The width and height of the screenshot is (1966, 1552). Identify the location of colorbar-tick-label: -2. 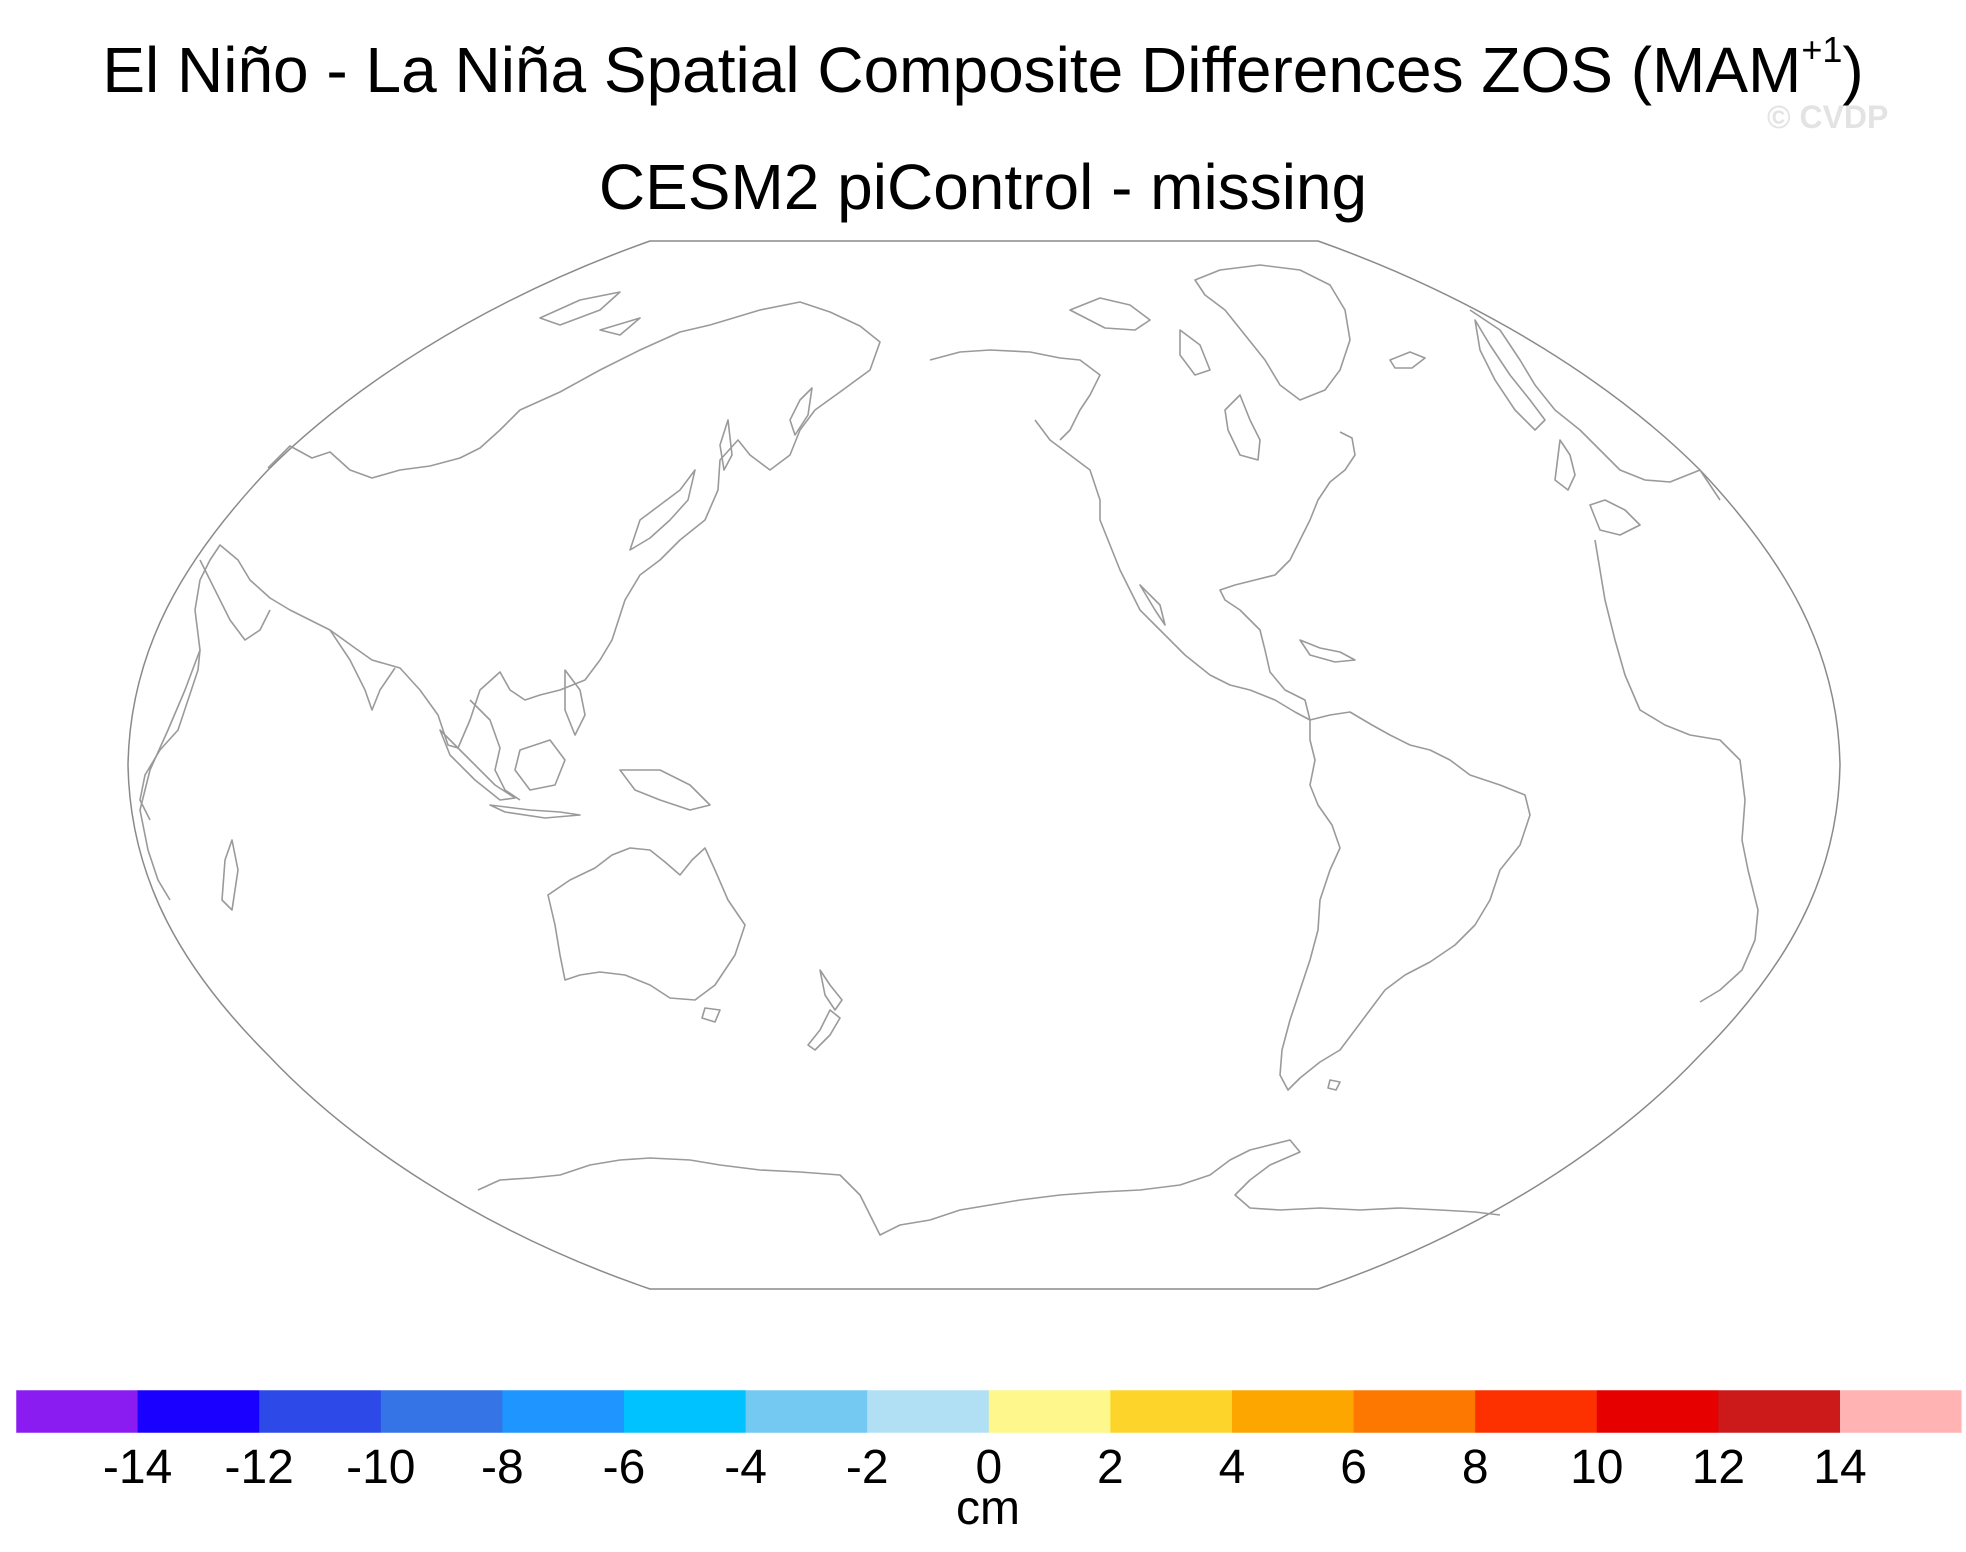
(867, 1467).